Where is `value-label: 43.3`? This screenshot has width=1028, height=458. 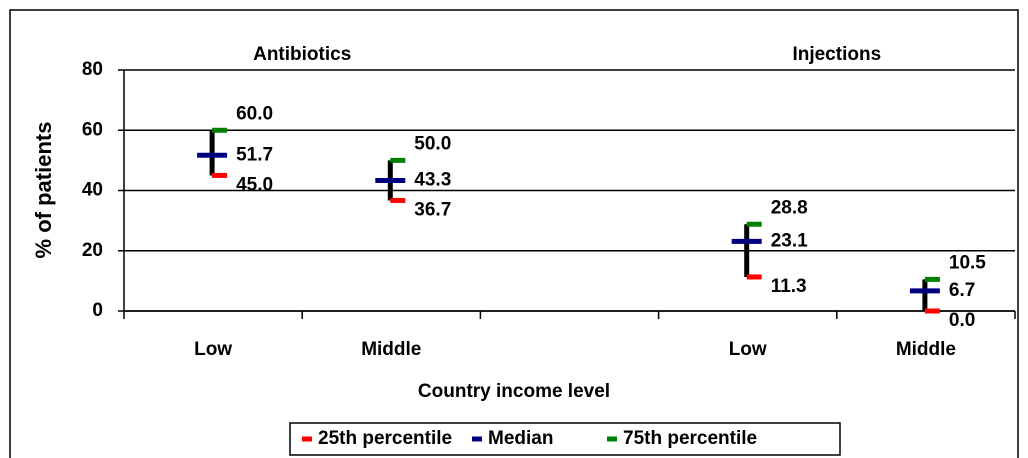
value-label: 43.3 is located at coordinates (432, 180).